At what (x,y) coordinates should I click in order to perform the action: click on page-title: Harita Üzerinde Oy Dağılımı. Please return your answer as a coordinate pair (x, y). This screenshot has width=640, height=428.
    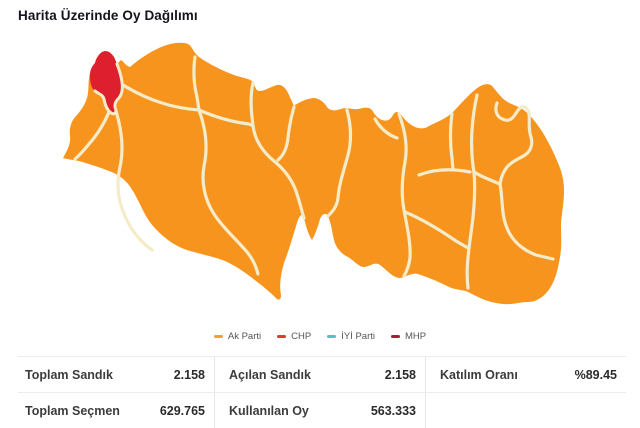
    Looking at the image, I should click on (108, 15).